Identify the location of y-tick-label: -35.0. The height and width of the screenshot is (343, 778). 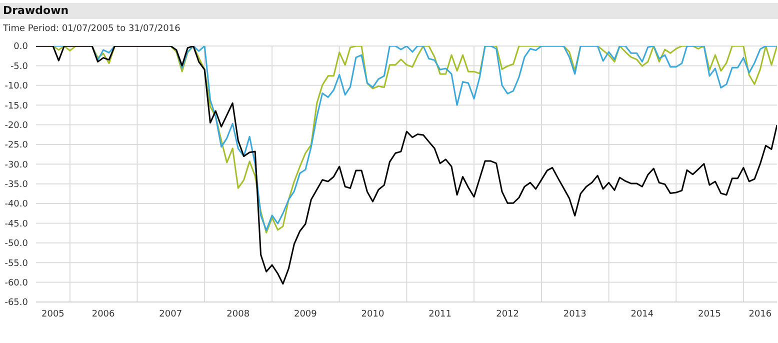
(16, 185).